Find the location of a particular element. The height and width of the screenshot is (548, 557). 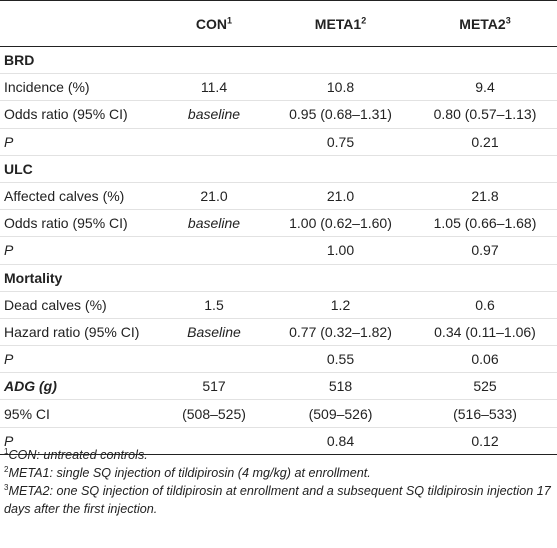

table-cell: 0.12 is located at coordinates (485, 440).